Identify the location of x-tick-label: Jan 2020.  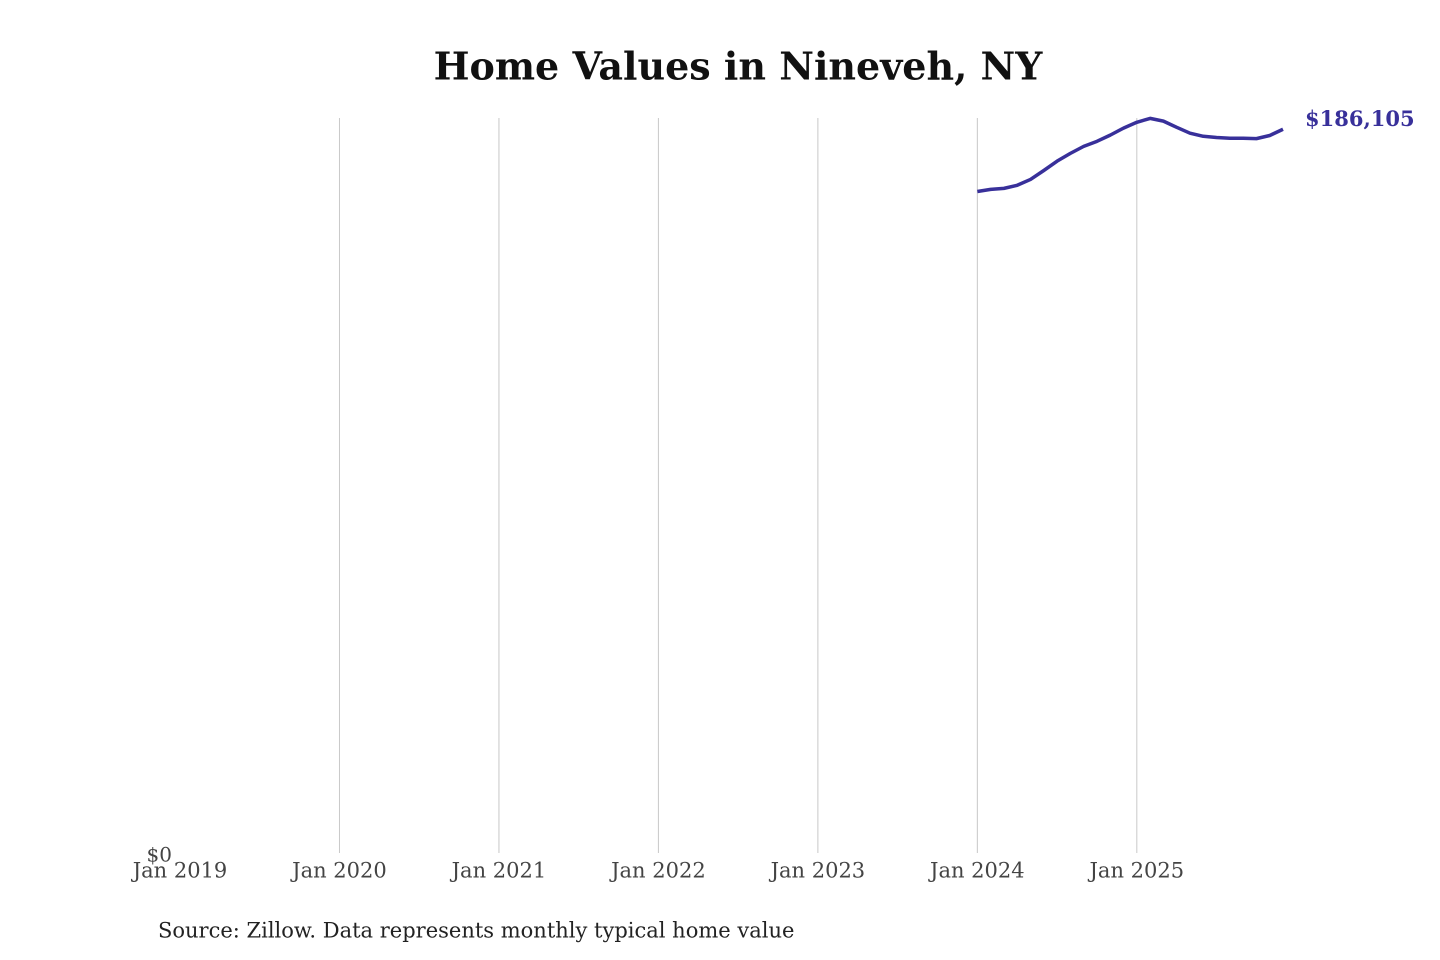
(338, 871).